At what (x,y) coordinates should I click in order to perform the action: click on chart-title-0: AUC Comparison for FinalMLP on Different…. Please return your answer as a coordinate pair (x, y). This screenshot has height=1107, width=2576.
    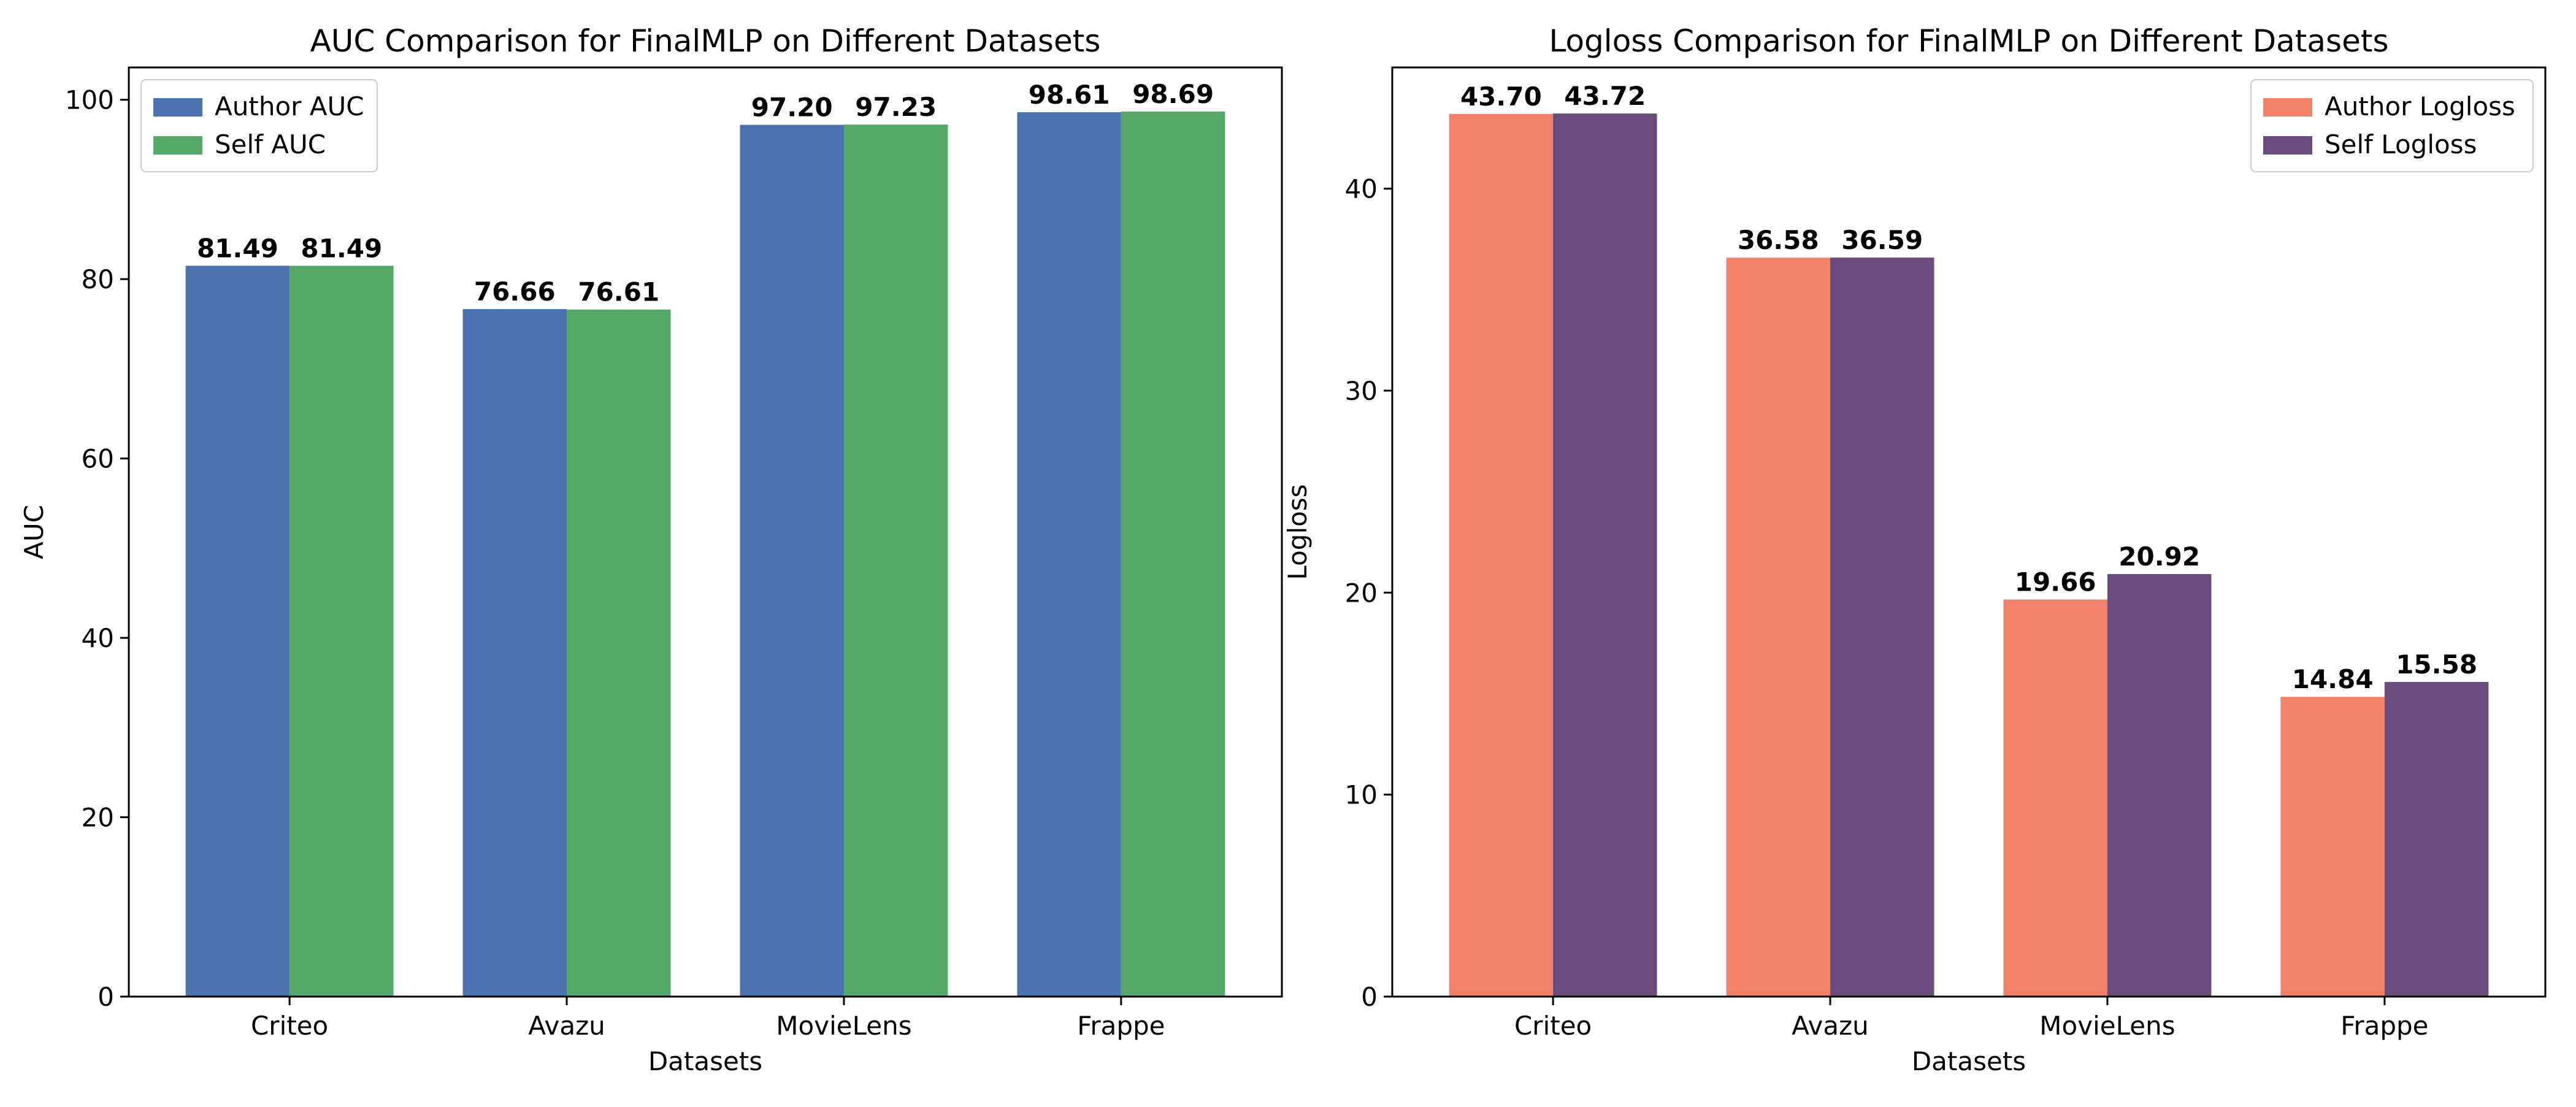
    Looking at the image, I should click on (705, 41).